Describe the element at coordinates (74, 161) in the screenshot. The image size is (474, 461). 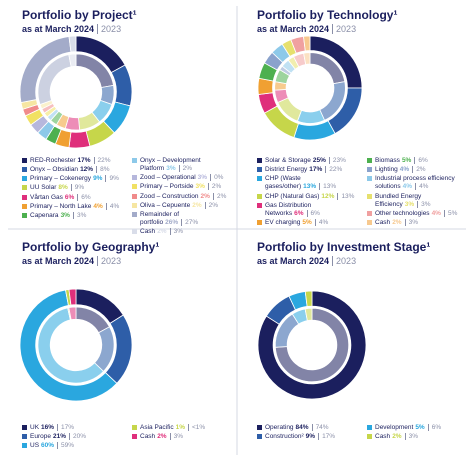
I see `legend-item: RED-Rochester 17% 22%` at that location.